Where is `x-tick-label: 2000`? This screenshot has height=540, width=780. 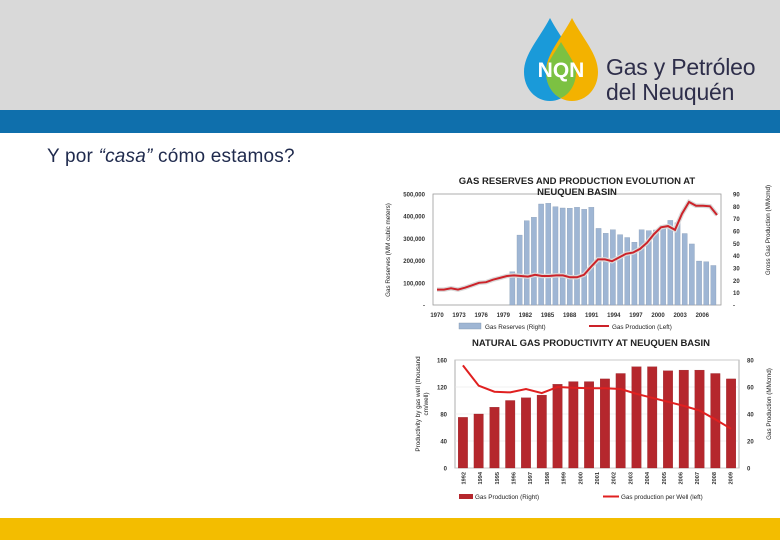
x-tick-label: 2000 is located at coordinates (581, 478).